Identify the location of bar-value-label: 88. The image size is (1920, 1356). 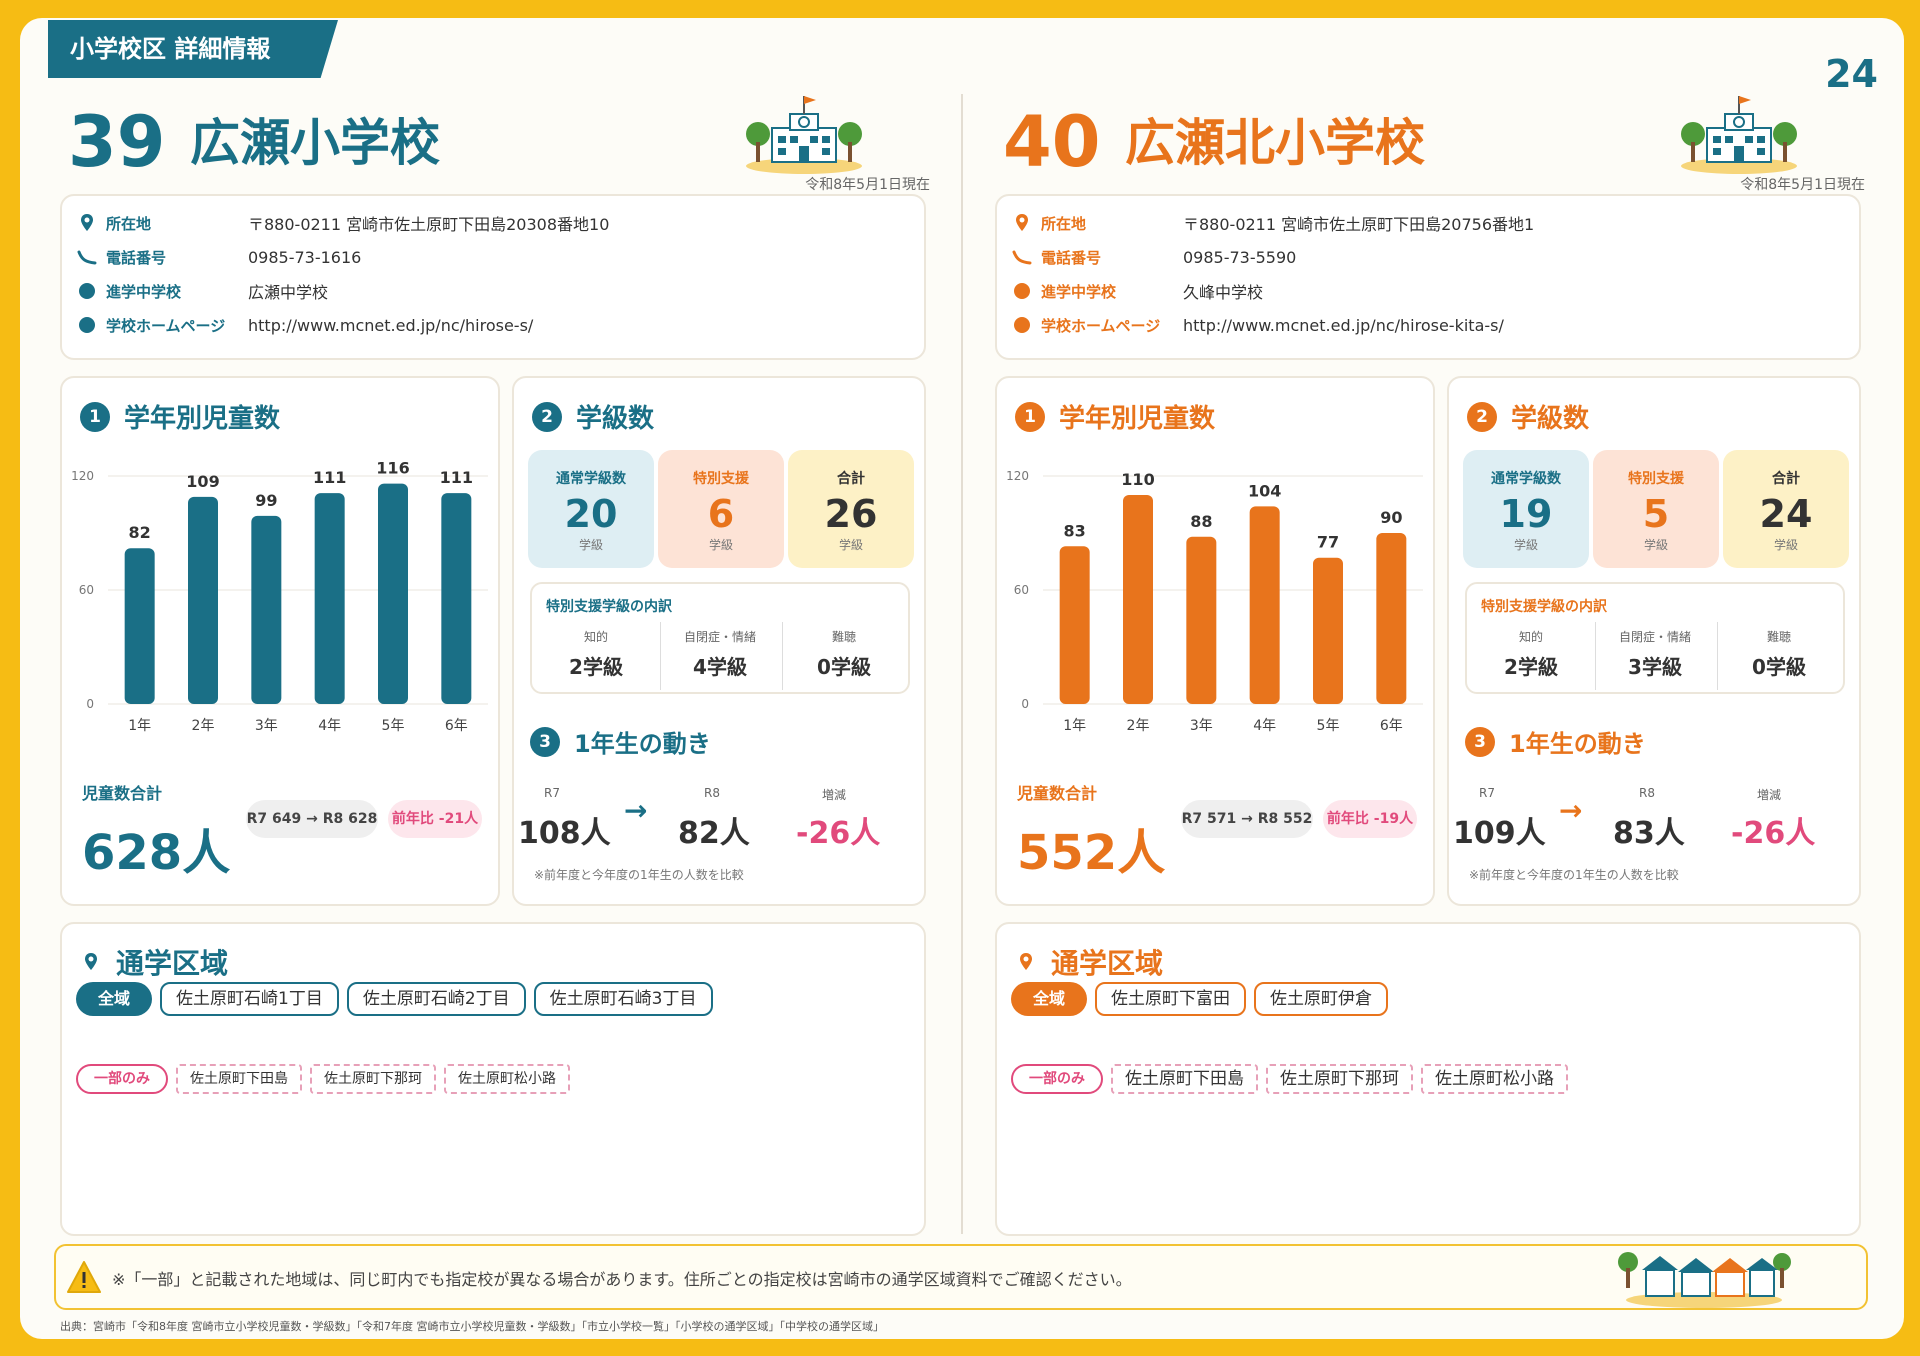
(1201, 521).